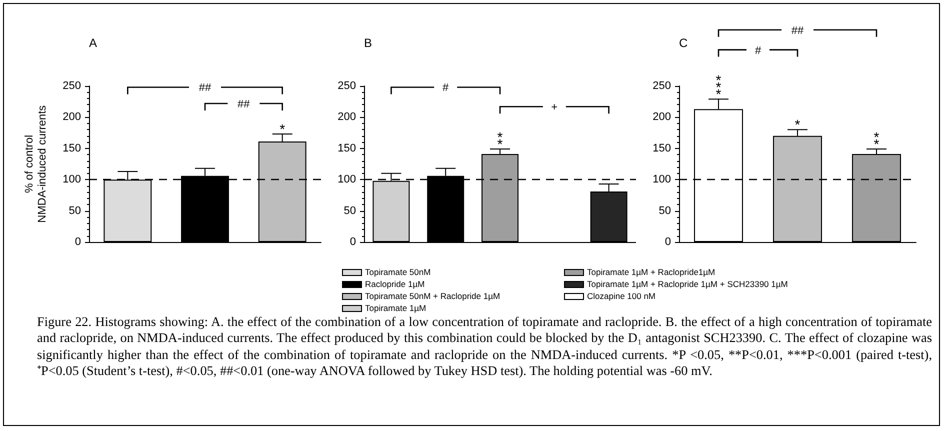 This screenshot has width=945, height=431. I want to click on chart-title: B, so click(368, 43).